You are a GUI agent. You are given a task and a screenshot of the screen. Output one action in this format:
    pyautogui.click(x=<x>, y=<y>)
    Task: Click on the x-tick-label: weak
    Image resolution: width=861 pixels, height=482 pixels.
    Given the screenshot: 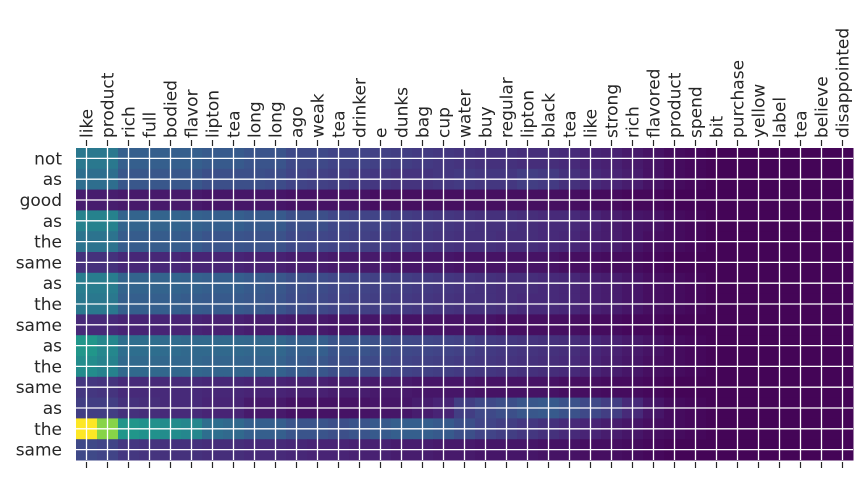 What is the action you would take?
    pyautogui.click(x=319, y=115)
    